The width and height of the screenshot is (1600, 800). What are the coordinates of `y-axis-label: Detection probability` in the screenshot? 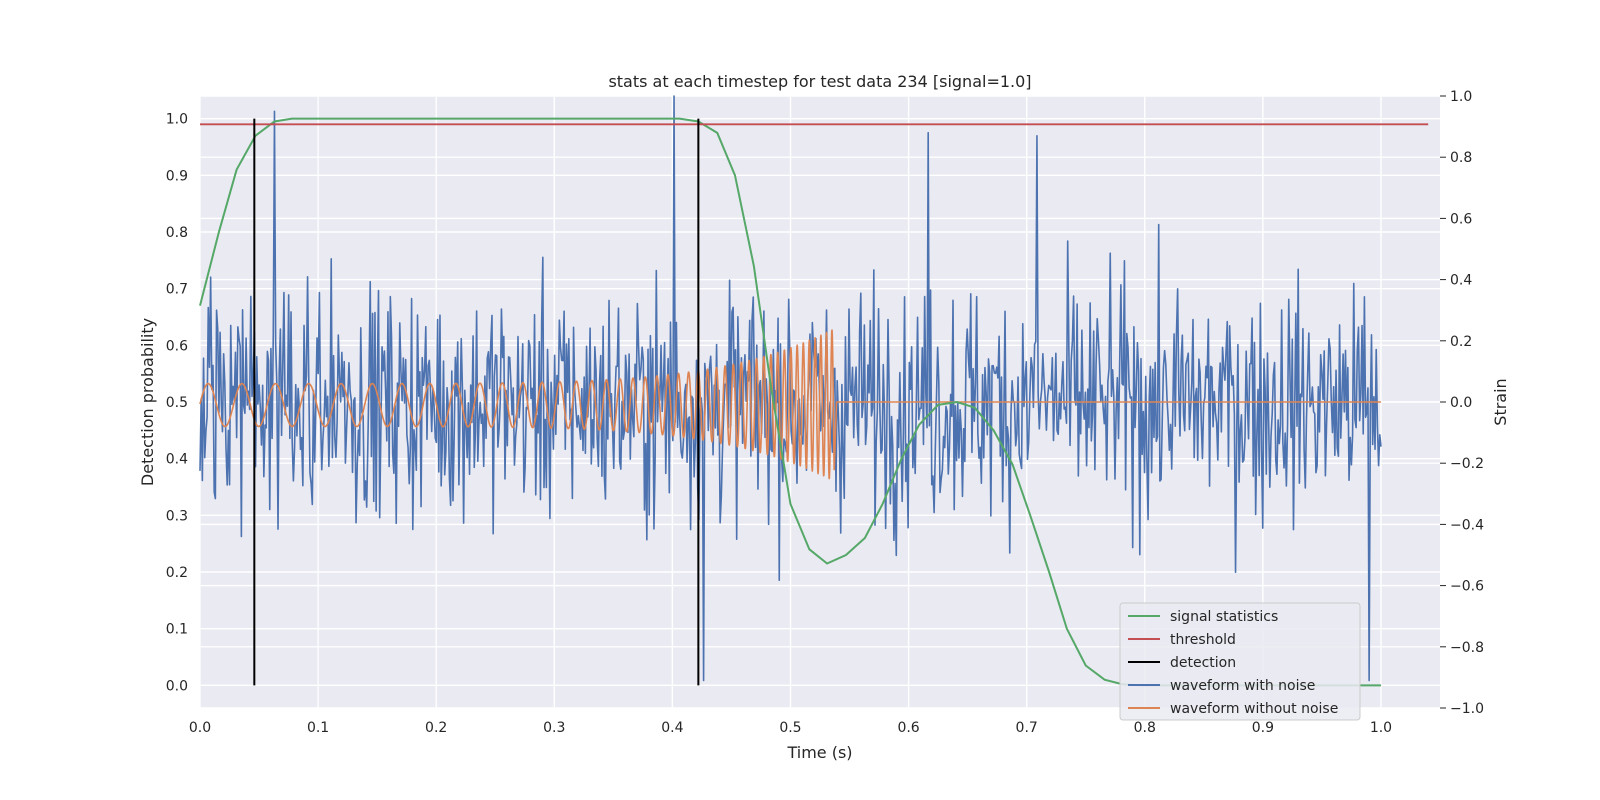 It's located at (147, 402).